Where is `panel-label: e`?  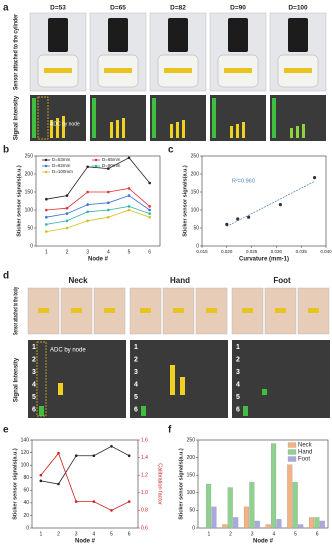
panel-label: e is located at coordinates (6, 430).